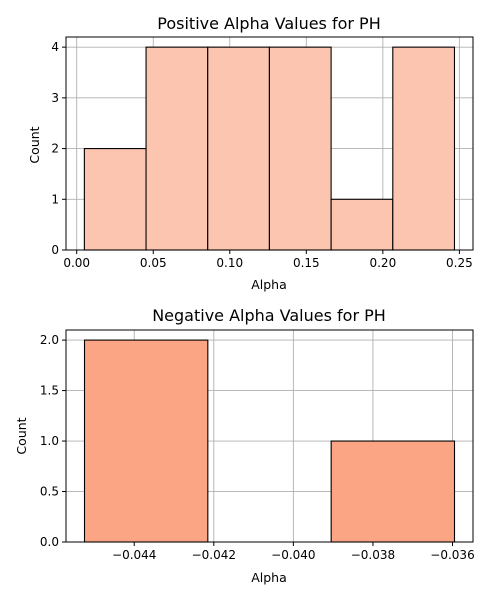  I want to click on x-tick-label: −0.040, so click(293, 555).